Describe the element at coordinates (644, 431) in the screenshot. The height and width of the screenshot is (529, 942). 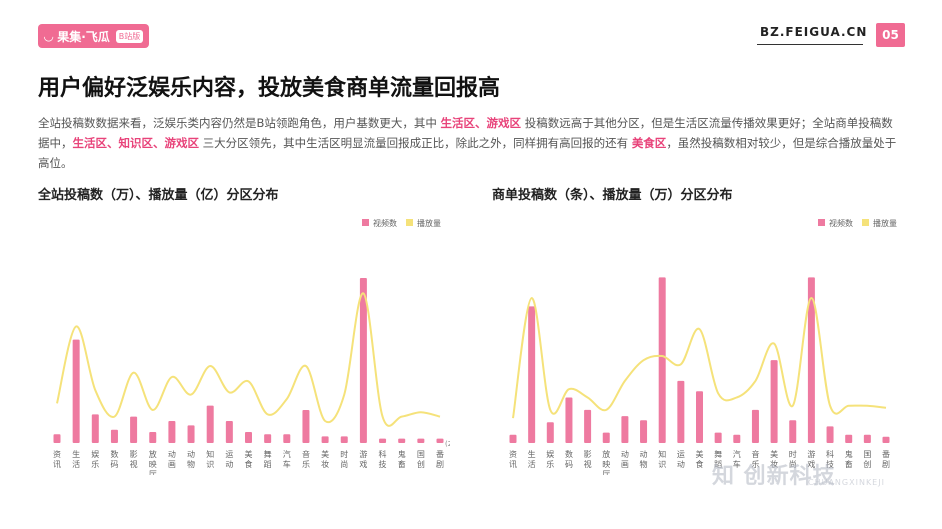
I see `bar-动物` at that location.